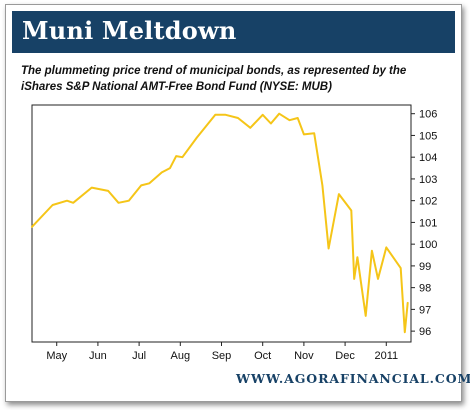 Image resolution: width=470 pixels, height=410 pixels. I want to click on y-tick-label: 104, so click(428, 158).